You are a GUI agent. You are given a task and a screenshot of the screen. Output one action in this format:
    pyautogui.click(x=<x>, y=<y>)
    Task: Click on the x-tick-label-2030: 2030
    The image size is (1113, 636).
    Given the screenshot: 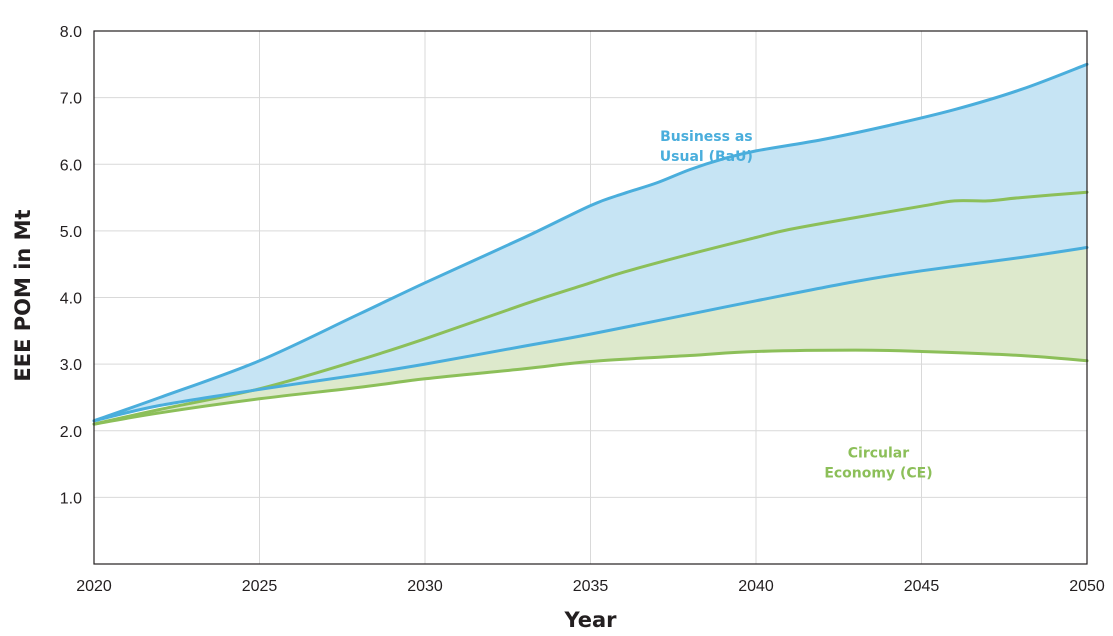 What is the action you would take?
    pyautogui.click(x=425, y=586)
    